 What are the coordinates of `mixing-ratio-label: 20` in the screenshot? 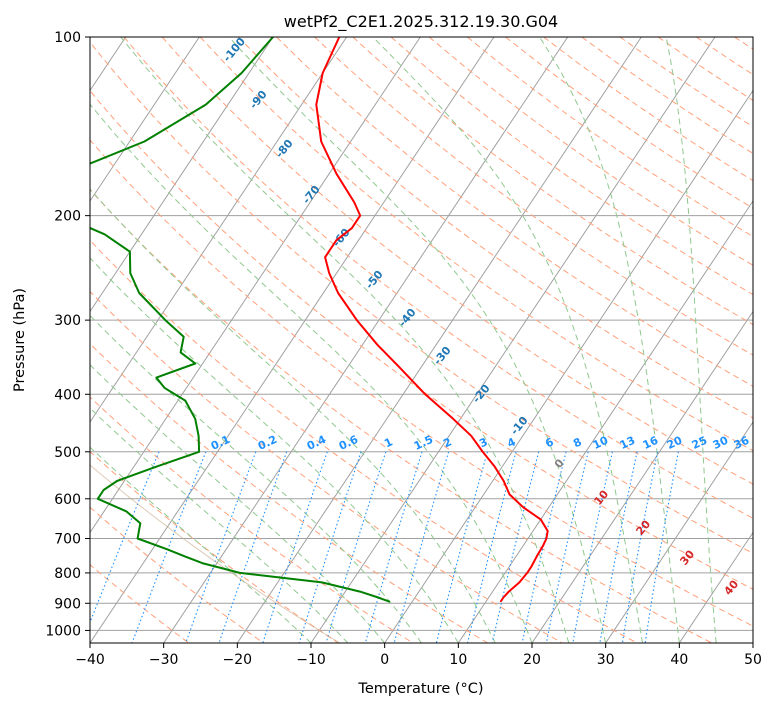 It's located at (675, 443).